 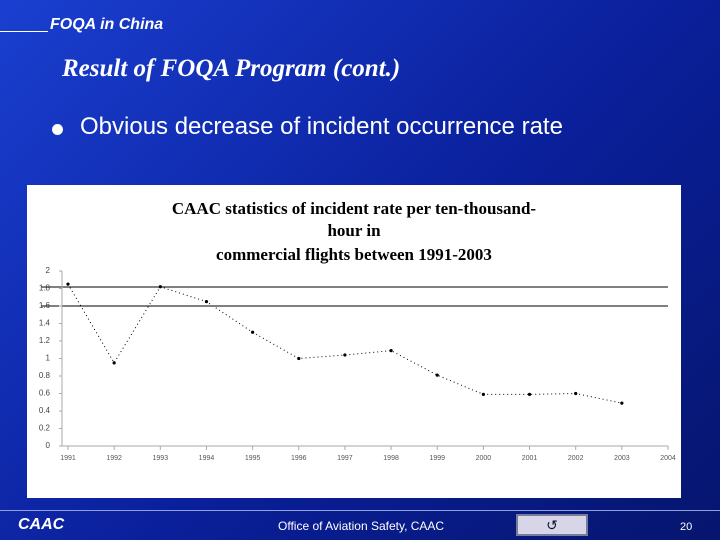 I want to click on footer-rule, so click(x=360, y=510).